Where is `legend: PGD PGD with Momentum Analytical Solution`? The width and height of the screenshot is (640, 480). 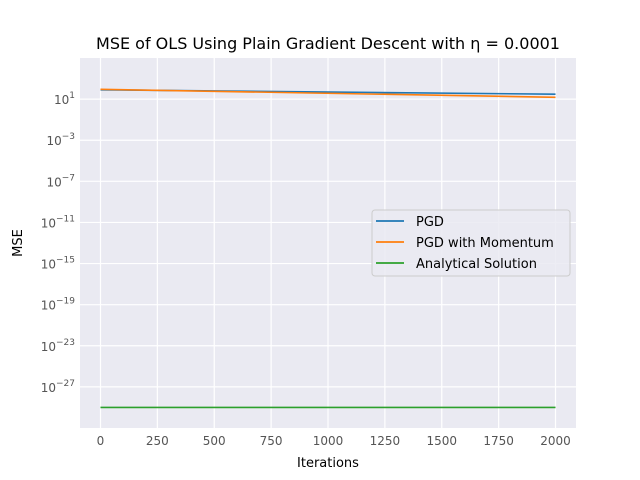 legend: PGD PGD with Momentum Analytical Solution is located at coordinates (471, 243).